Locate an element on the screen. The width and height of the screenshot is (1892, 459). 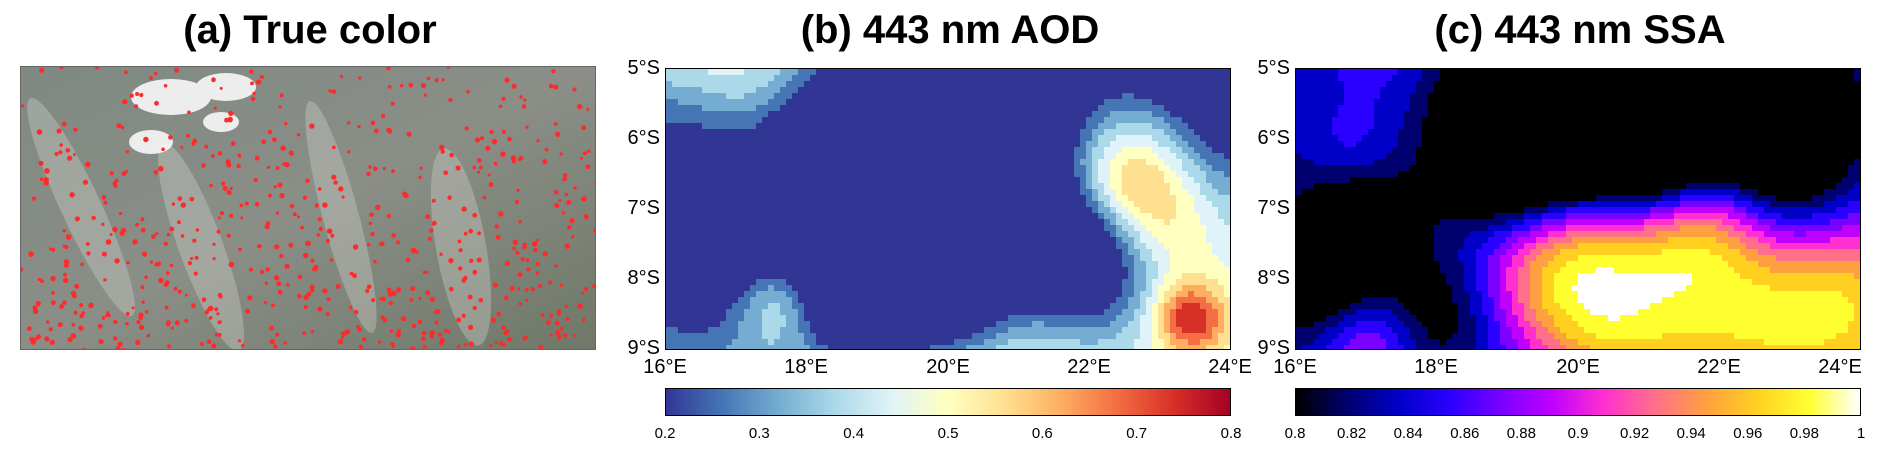
c-lon-tick: 24°E is located at coordinates (1840, 367).